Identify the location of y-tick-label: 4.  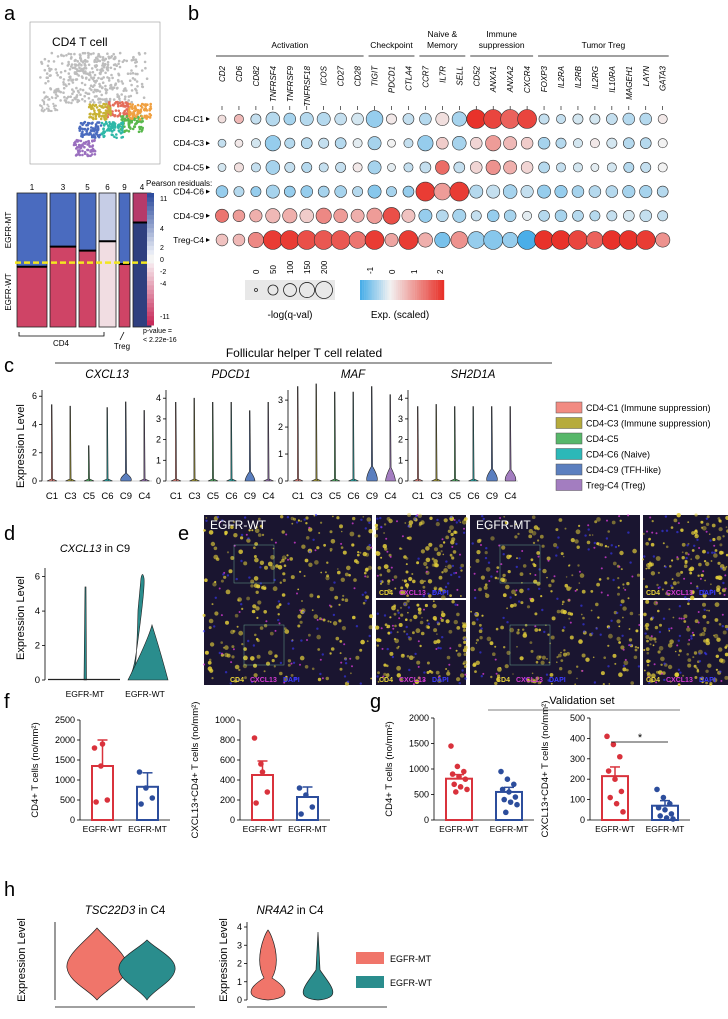
(158, 398).